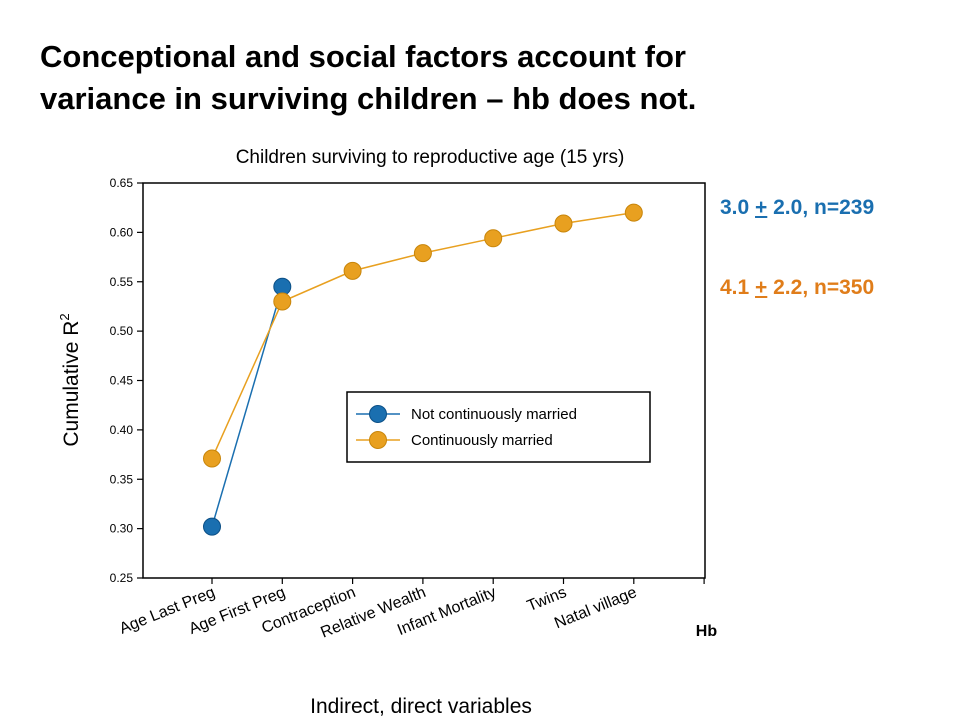  I want to click on y-axis-title: Cumulative R2, so click(70, 379).